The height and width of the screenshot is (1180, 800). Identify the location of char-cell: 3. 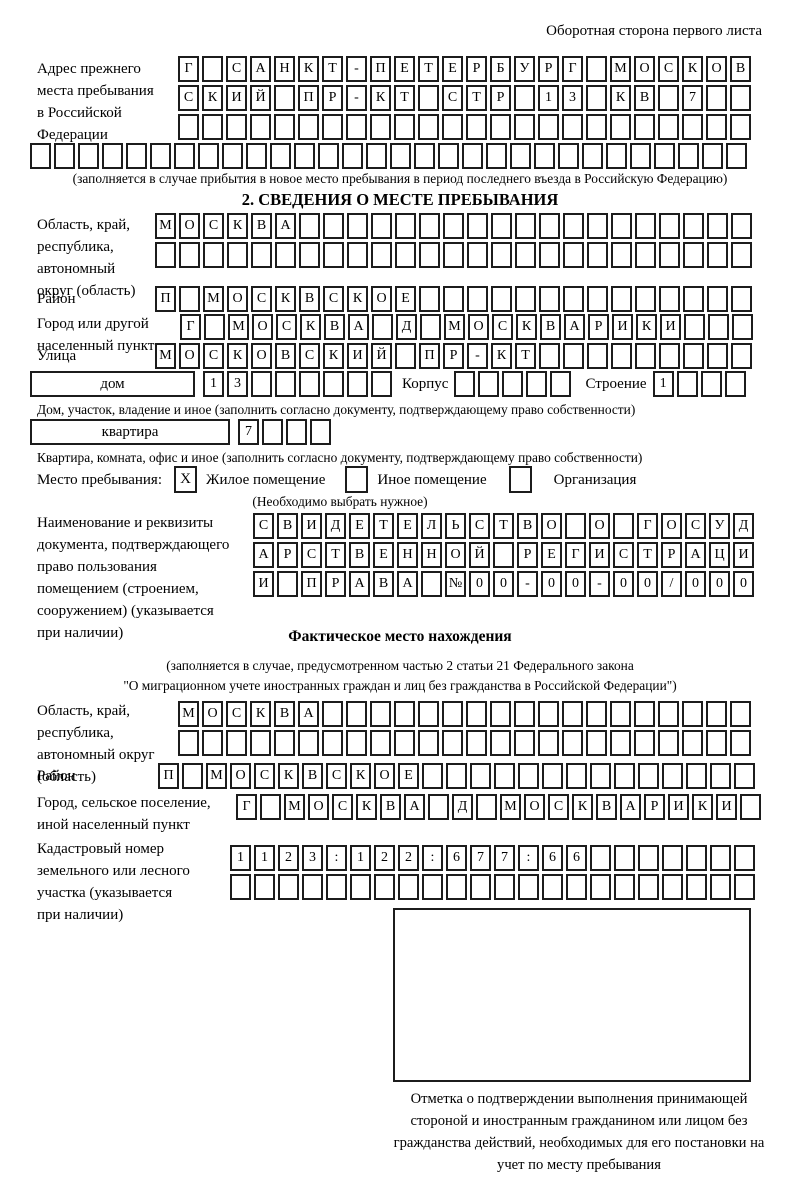
(237, 384).